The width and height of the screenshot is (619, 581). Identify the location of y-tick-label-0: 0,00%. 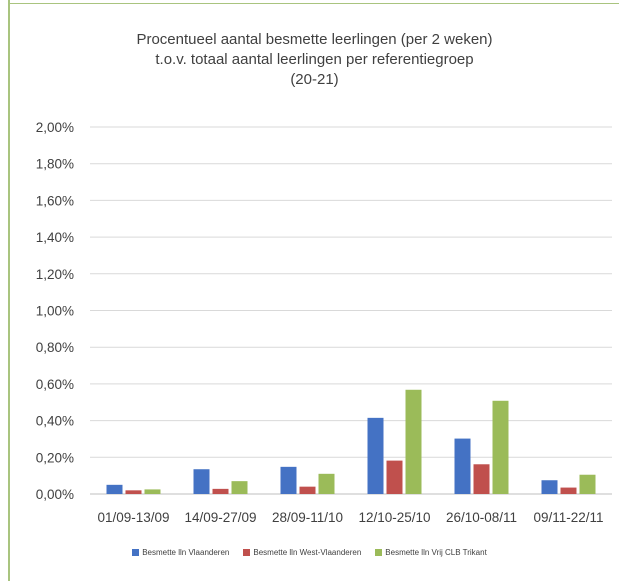
(55, 494).